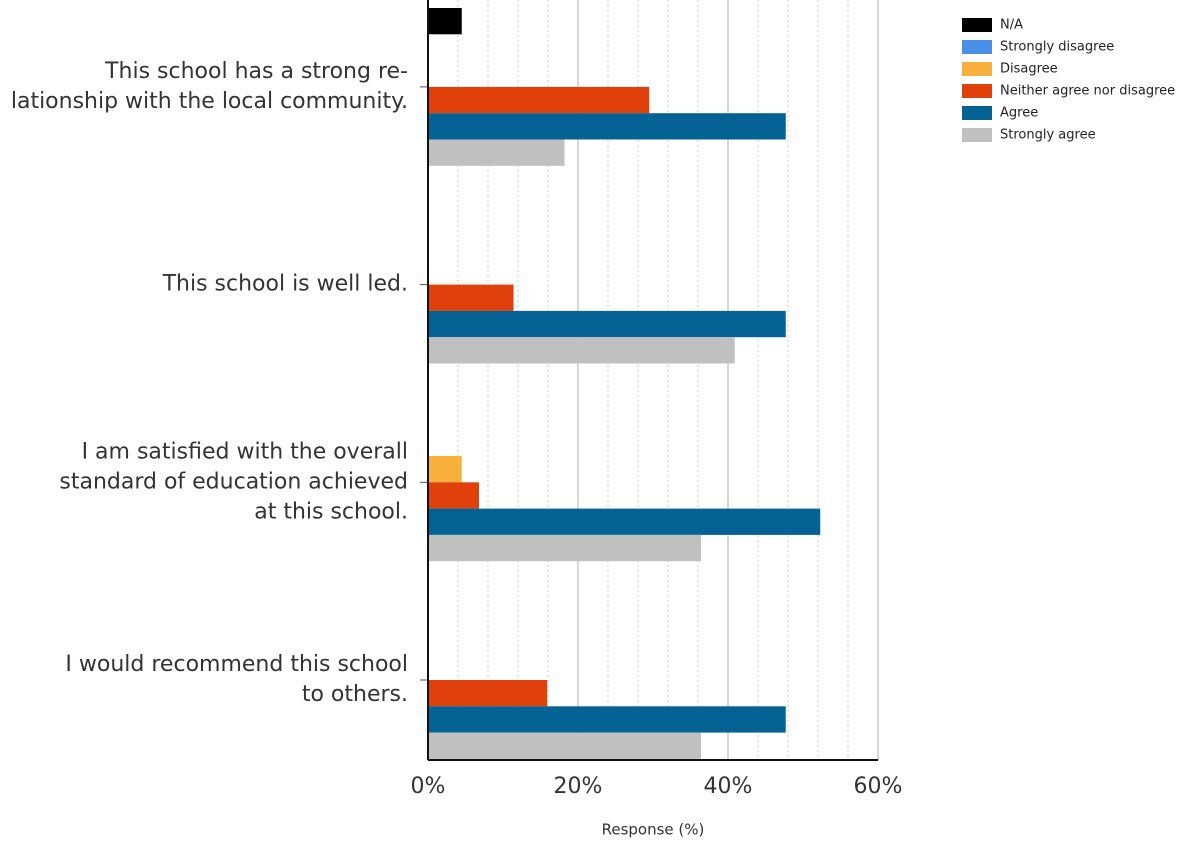 The image size is (1179, 846). I want to click on x-tick-label: 0%, so click(428, 786).